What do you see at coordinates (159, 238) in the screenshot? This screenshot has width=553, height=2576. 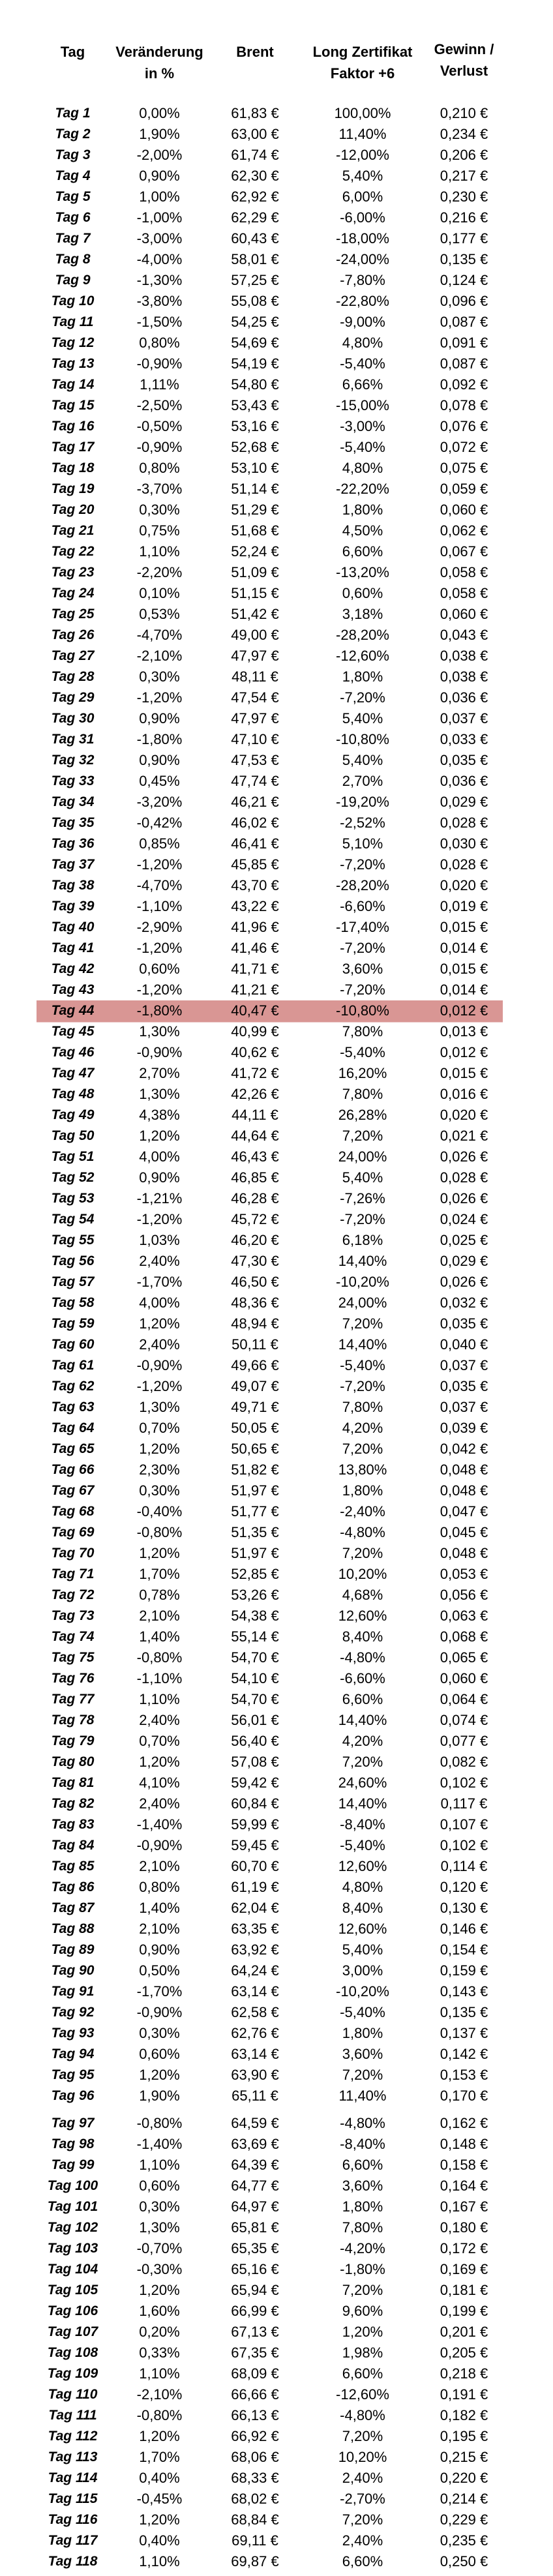 I see `cell-veraenderung: -3,00%` at bounding box center [159, 238].